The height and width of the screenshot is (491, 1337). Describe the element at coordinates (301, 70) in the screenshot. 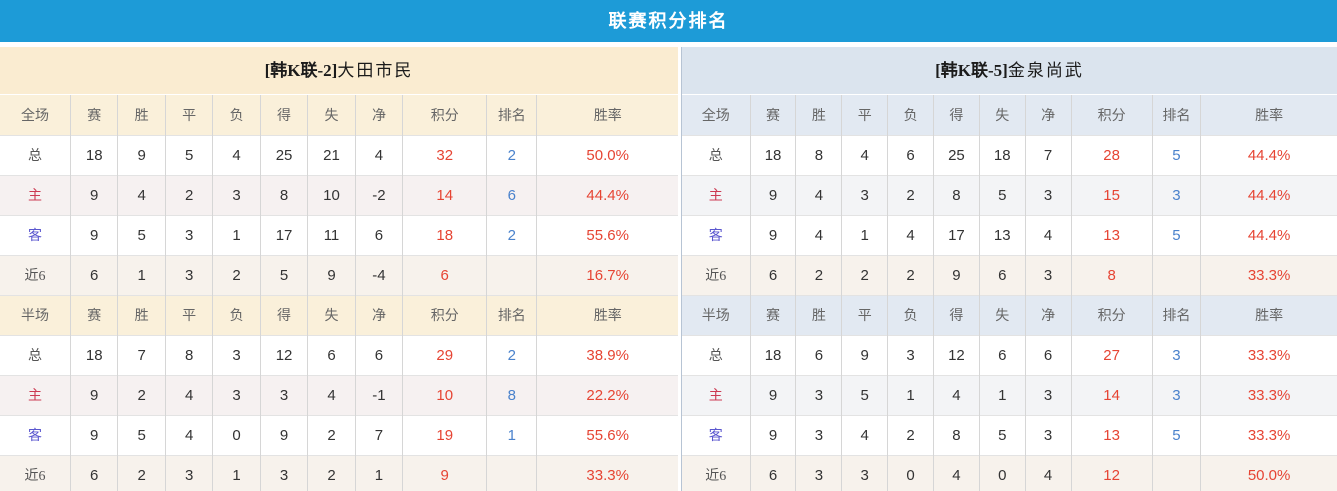

I see `home-team-league-tag: [韩K联-2]` at that location.